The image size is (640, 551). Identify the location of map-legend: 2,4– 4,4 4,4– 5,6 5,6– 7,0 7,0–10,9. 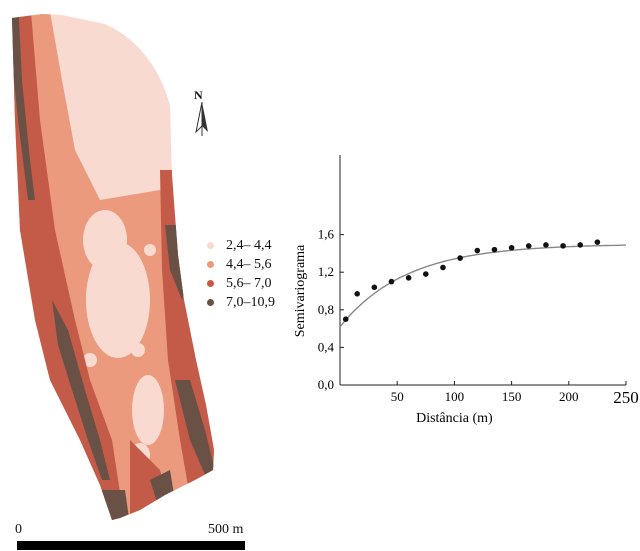
(241, 274).